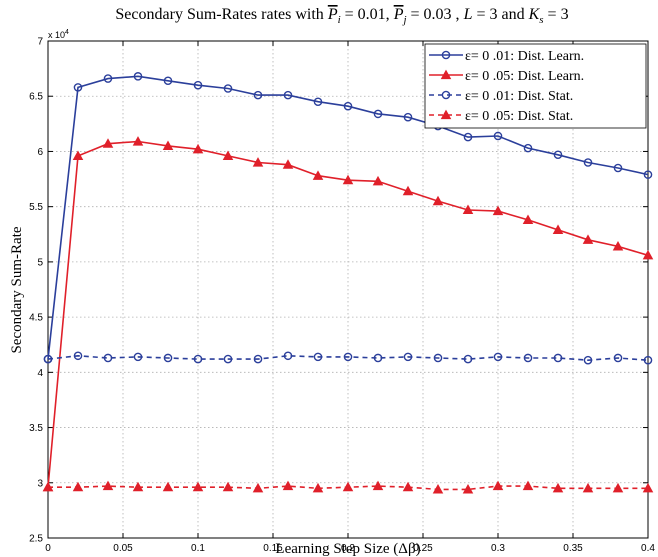 This screenshot has width=658, height=557. Describe the element at coordinates (519, 96) in the screenshot. I see `legend-label: ε= 0 .01: Dist. Stat.` at that location.